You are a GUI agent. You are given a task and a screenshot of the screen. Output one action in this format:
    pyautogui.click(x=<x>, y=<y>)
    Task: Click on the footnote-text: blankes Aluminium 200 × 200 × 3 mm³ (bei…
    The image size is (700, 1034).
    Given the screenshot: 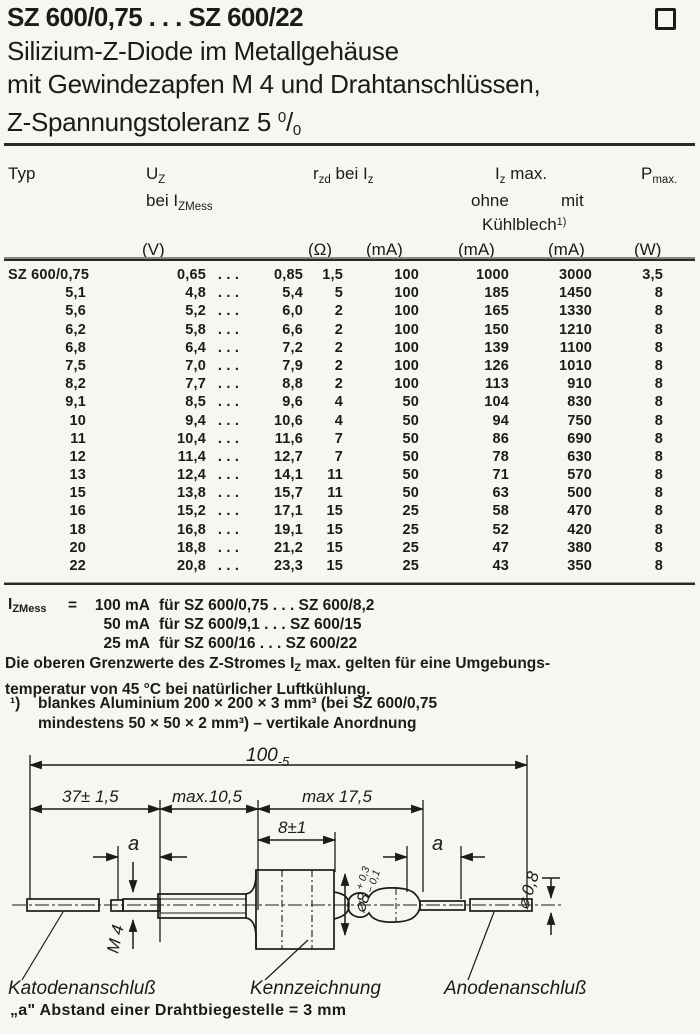 What is the action you would take?
    pyautogui.click(x=238, y=713)
    